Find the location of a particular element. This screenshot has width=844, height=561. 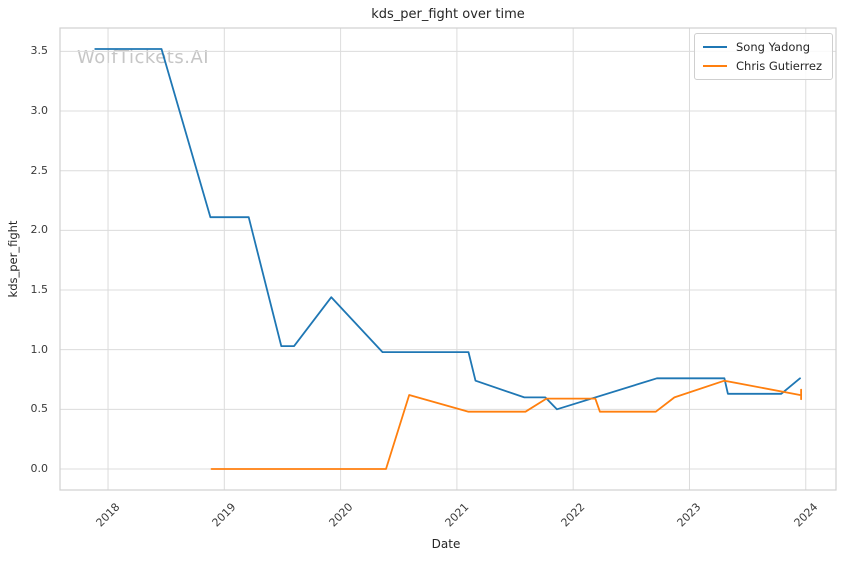

legend: Song Yadong Chris Gutierrez is located at coordinates (763, 56).